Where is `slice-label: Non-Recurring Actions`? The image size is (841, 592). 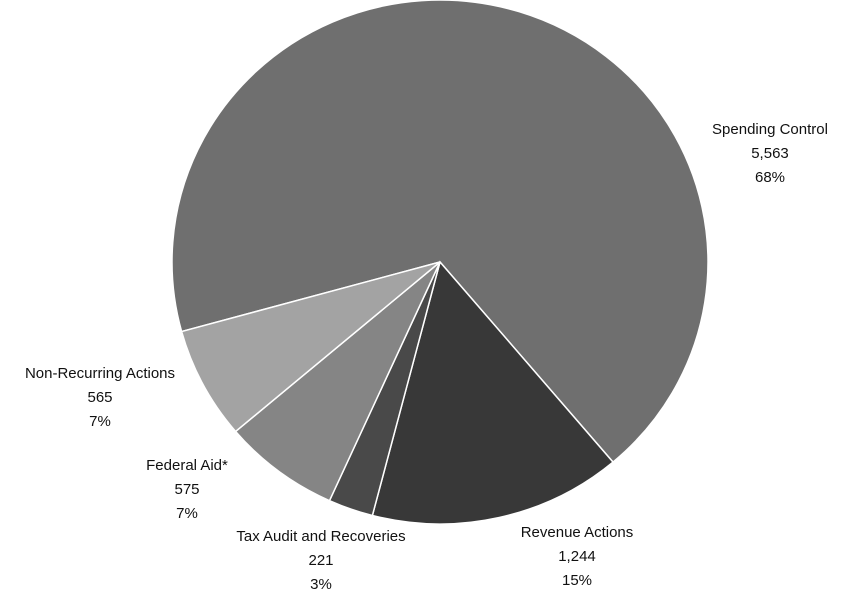 slice-label: Non-Recurring Actions is located at coordinates (100, 373).